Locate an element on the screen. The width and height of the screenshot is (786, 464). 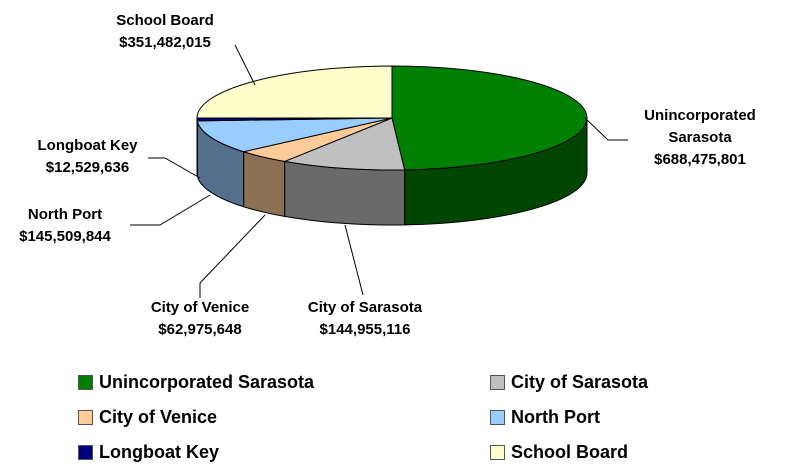
label-name: North Port is located at coordinates (65, 214).